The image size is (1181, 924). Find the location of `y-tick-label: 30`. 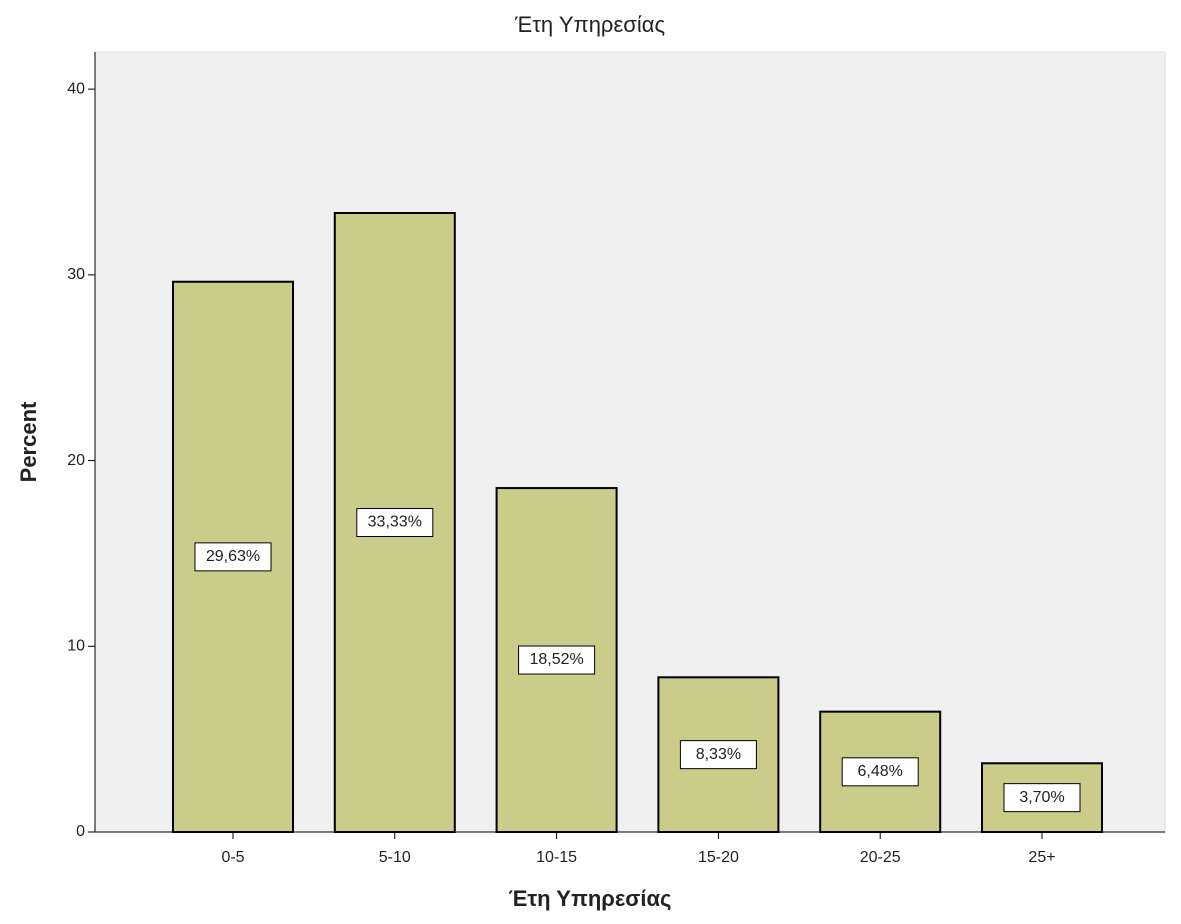

y-tick-label: 30 is located at coordinates (76, 274).